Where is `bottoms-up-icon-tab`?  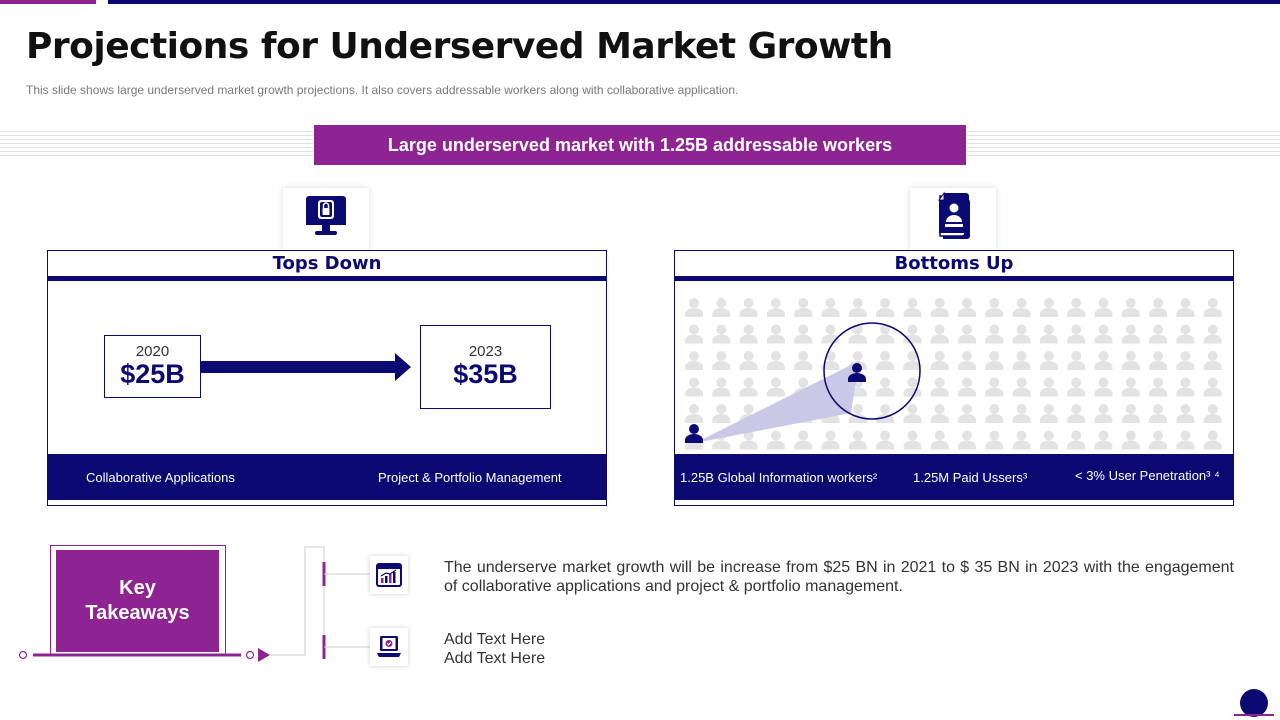
bottoms-up-icon-tab is located at coordinates (953, 219).